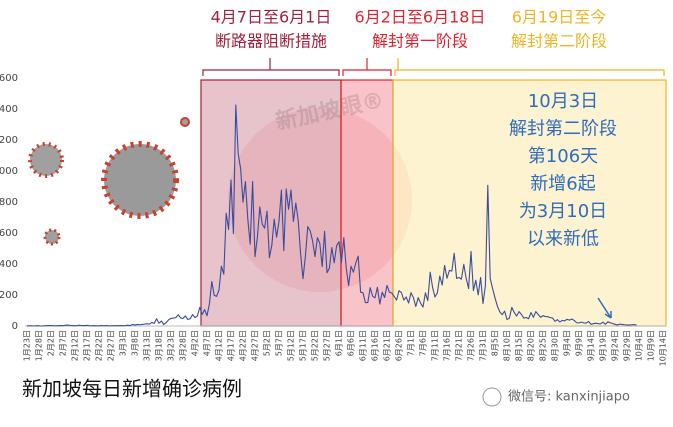 The image size is (673, 427). What do you see at coordinates (604, 308) in the screenshot?
I see `annotation-arrow` at bounding box center [604, 308].